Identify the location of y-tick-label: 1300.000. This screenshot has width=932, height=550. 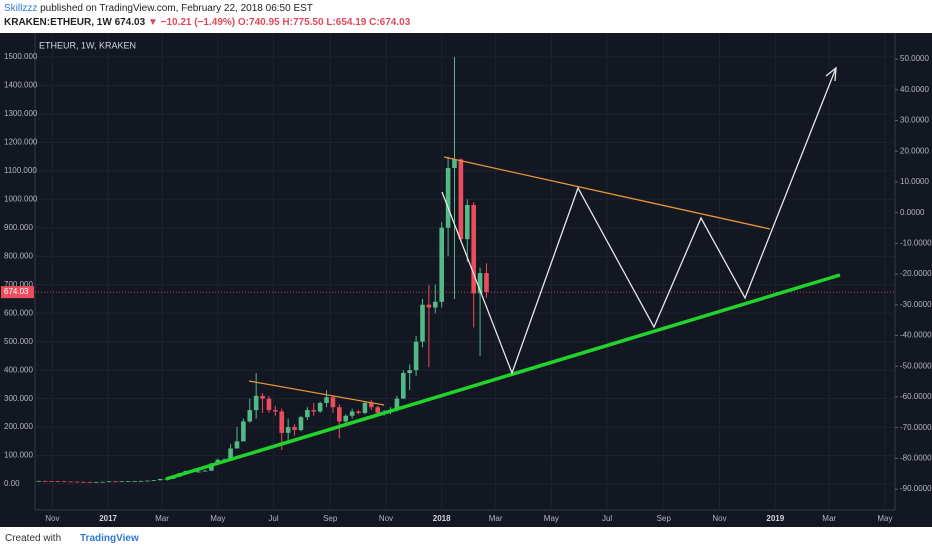
(21, 113).